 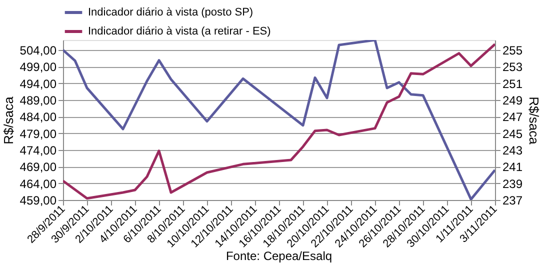 What do you see at coordinates (512, 183) in the screenshot?
I see `y2-tick-label: 239` at bounding box center [512, 183].